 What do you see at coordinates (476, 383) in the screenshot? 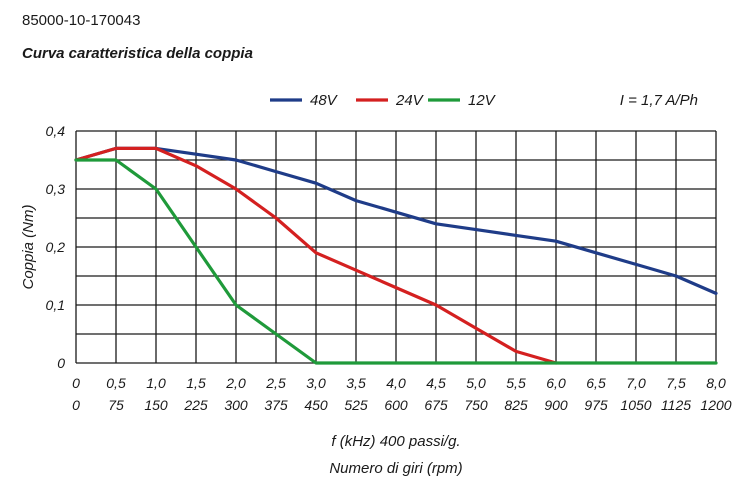
I see `x-tick-label: 5,0` at bounding box center [476, 383].